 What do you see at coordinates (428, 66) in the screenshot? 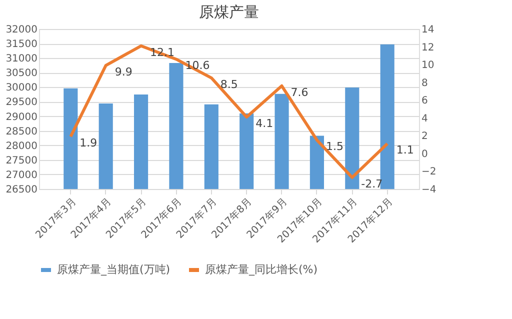
I see `y2-tick-label: 10` at bounding box center [428, 66].